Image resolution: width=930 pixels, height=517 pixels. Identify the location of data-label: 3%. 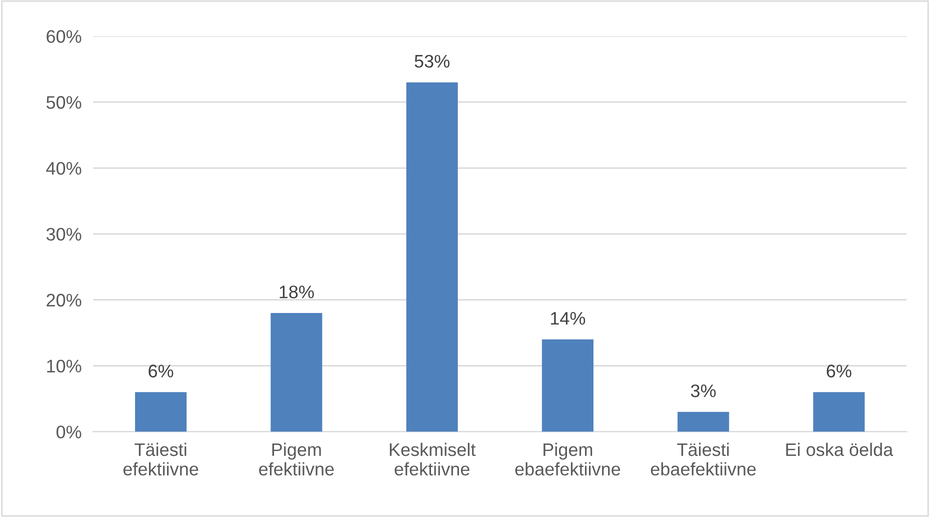
(703, 391).